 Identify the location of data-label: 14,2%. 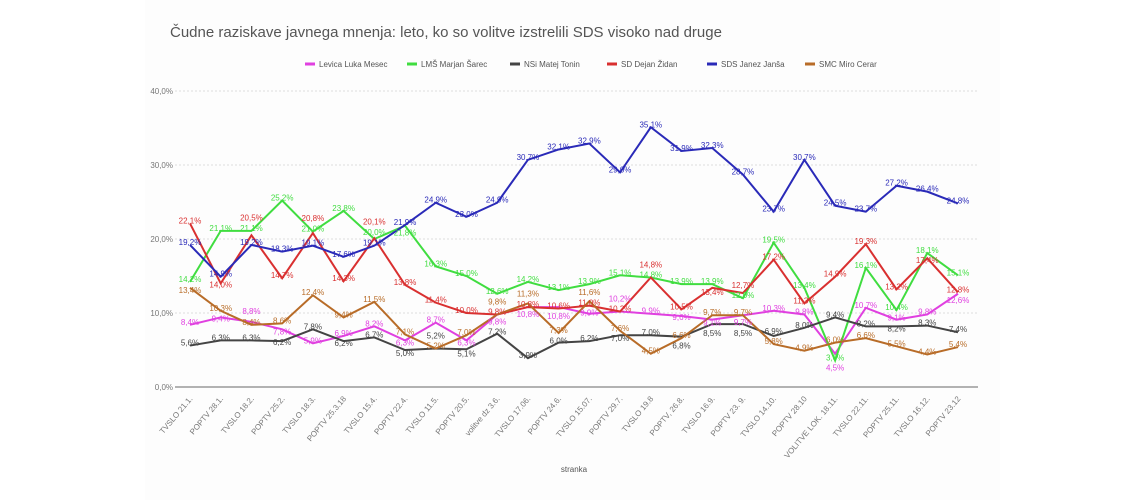
(528, 279).